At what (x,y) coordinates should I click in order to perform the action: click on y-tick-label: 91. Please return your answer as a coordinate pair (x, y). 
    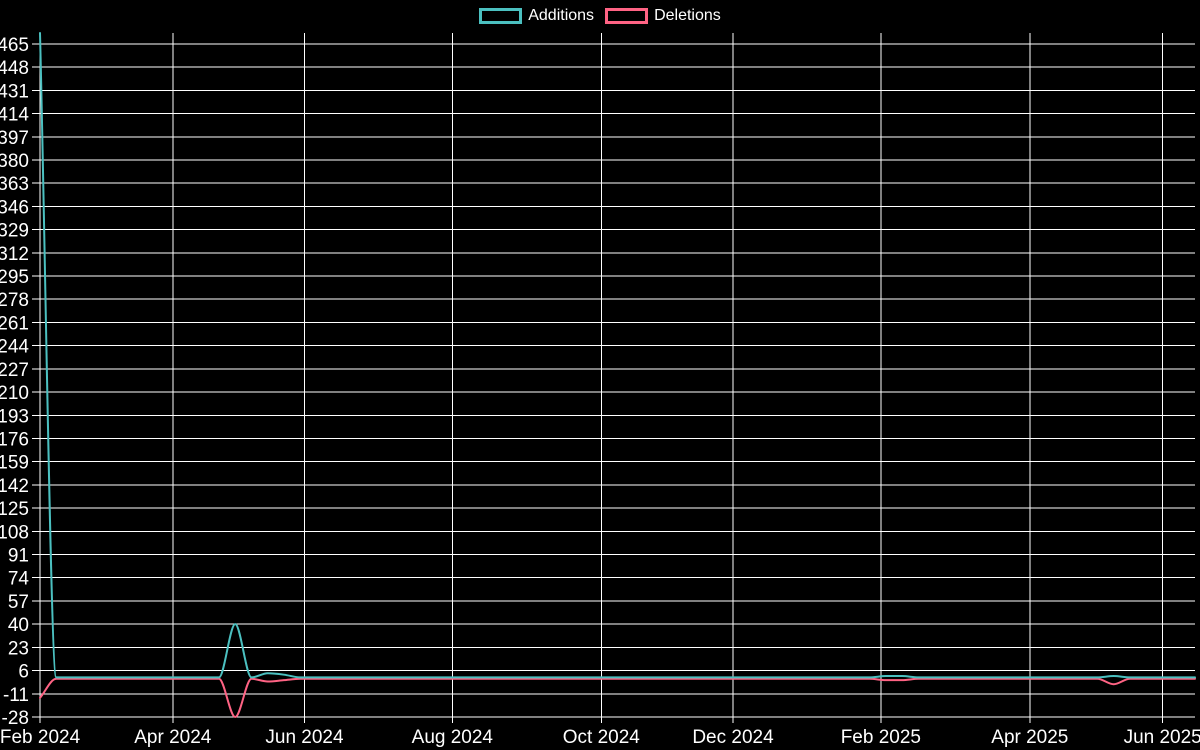
    Looking at the image, I should click on (18, 556).